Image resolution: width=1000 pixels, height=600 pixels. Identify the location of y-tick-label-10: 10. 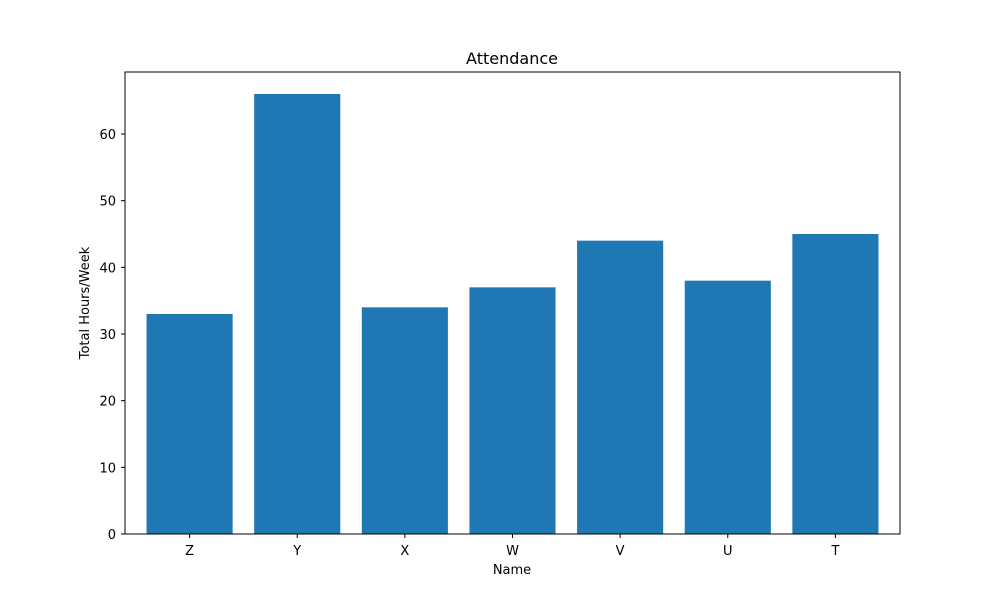
(107, 468).